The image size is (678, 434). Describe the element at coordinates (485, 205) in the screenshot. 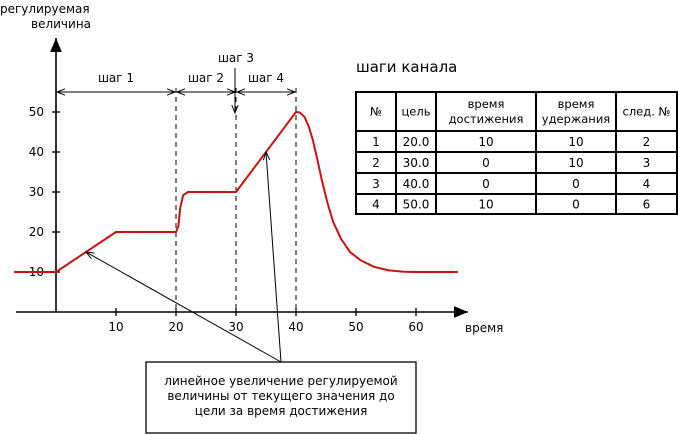

I see `table-cell-r4-c3: 10` at that location.